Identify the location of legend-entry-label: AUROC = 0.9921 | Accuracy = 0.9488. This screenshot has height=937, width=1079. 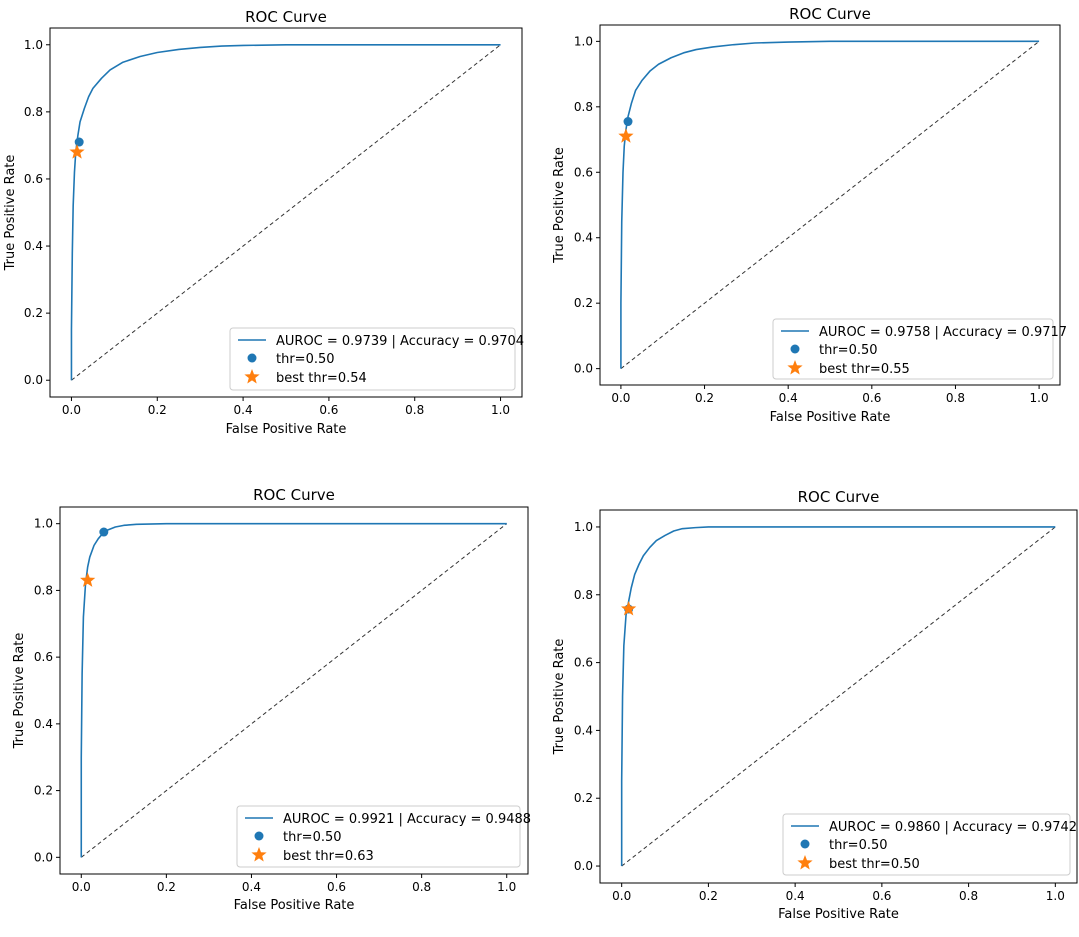
(407, 819).